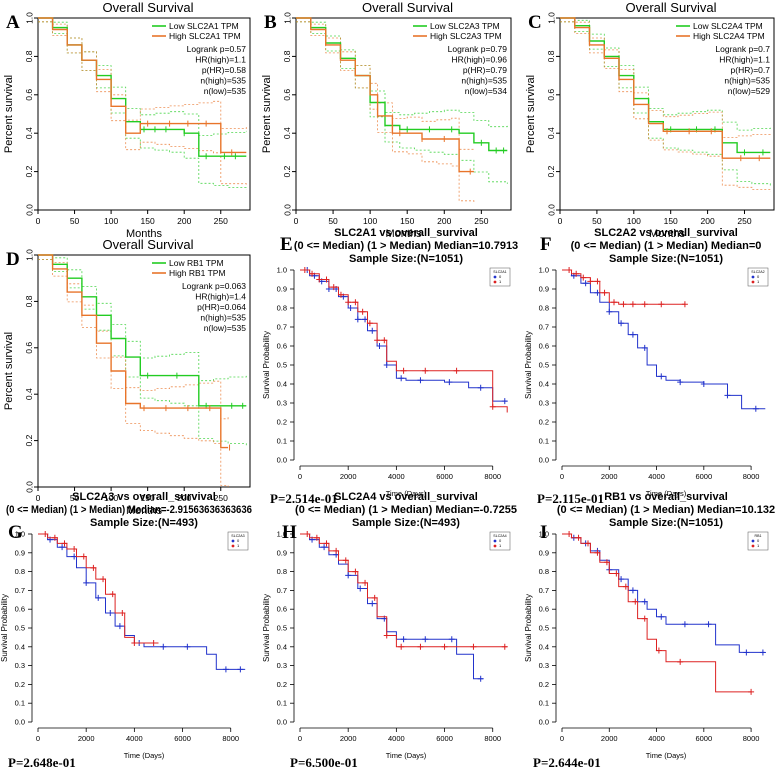 The width and height of the screenshot is (778, 774). Describe the element at coordinates (486, 91) in the screenshot. I see `stat-label: n(low)=534` at that location.